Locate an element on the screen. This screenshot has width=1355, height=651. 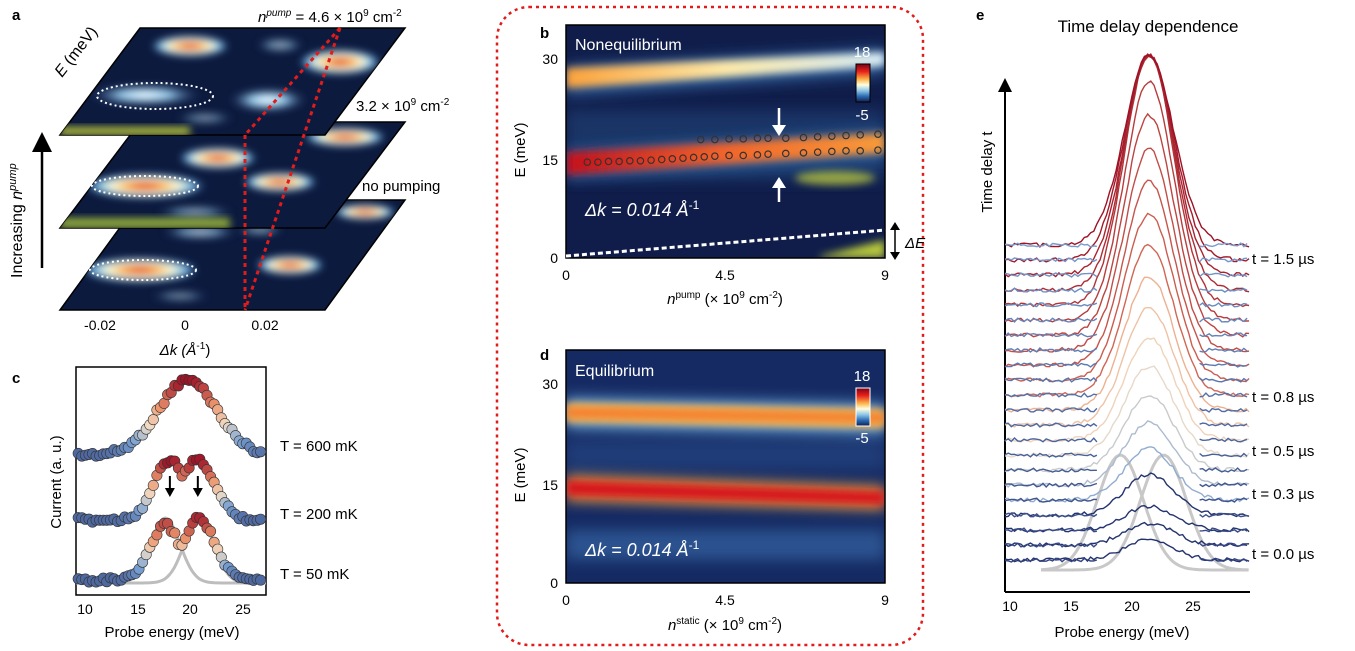
panel-e-delay-label: t = 0.0 µs is located at coordinates (1283, 554).